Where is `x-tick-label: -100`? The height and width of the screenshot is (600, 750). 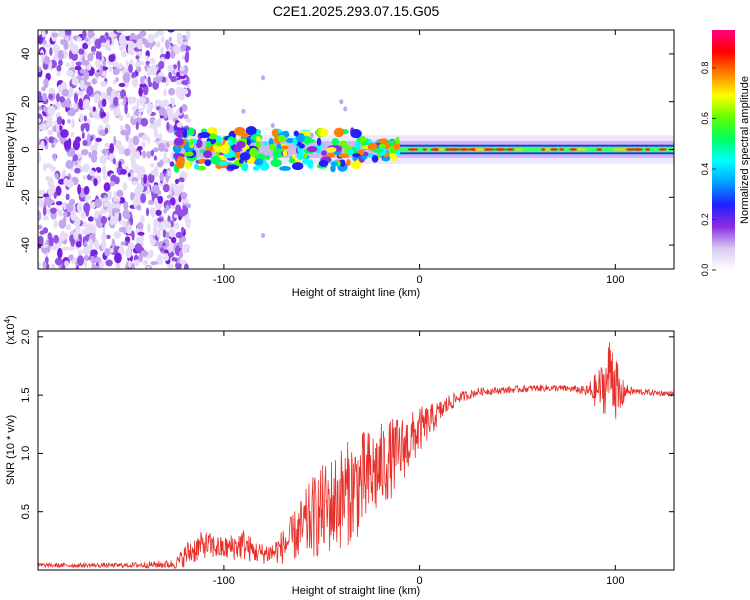
x-tick-label: -100 is located at coordinates (224, 280).